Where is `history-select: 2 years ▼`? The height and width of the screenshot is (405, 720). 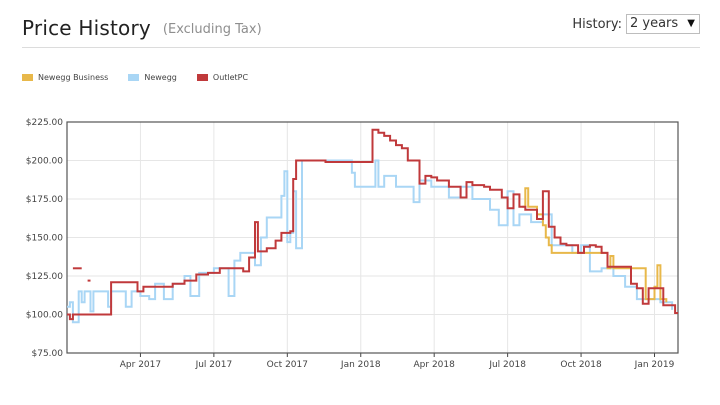 history-select: 2 years ▼ is located at coordinates (663, 24).